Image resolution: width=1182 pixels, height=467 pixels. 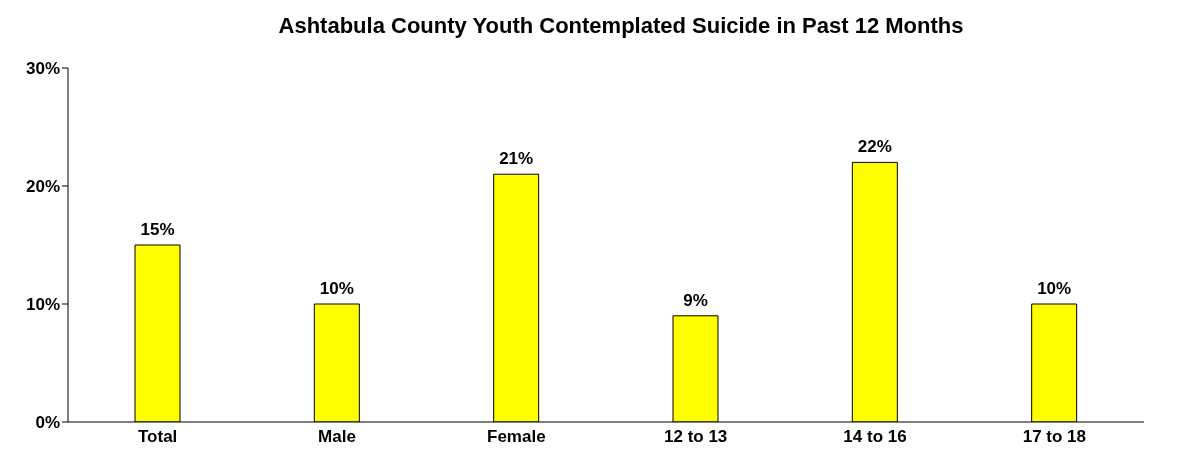 I want to click on data-label: 15%, so click(x=157, y=229).